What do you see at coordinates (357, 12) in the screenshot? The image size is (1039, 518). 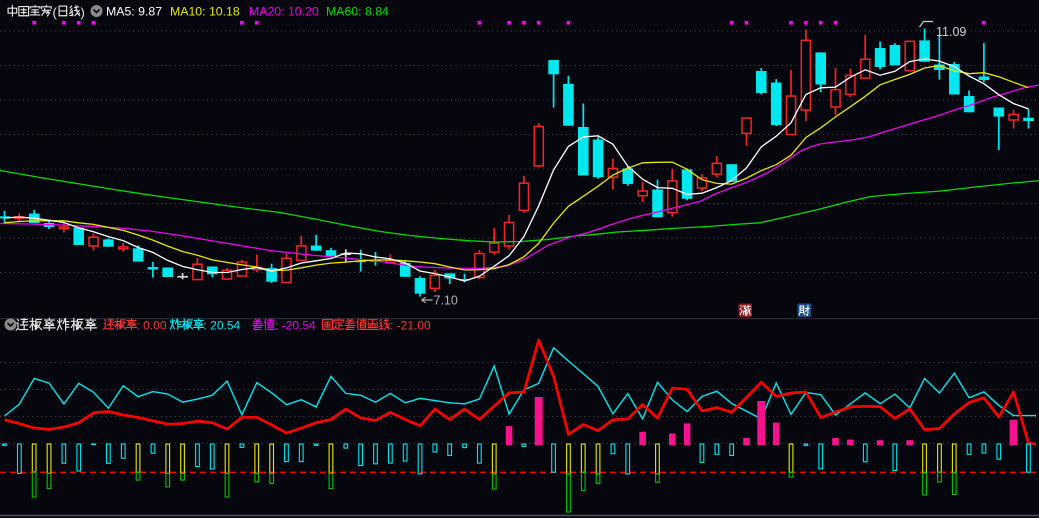 I see `svg-text: MA60: 8.84` at bounding box center [357, 12].